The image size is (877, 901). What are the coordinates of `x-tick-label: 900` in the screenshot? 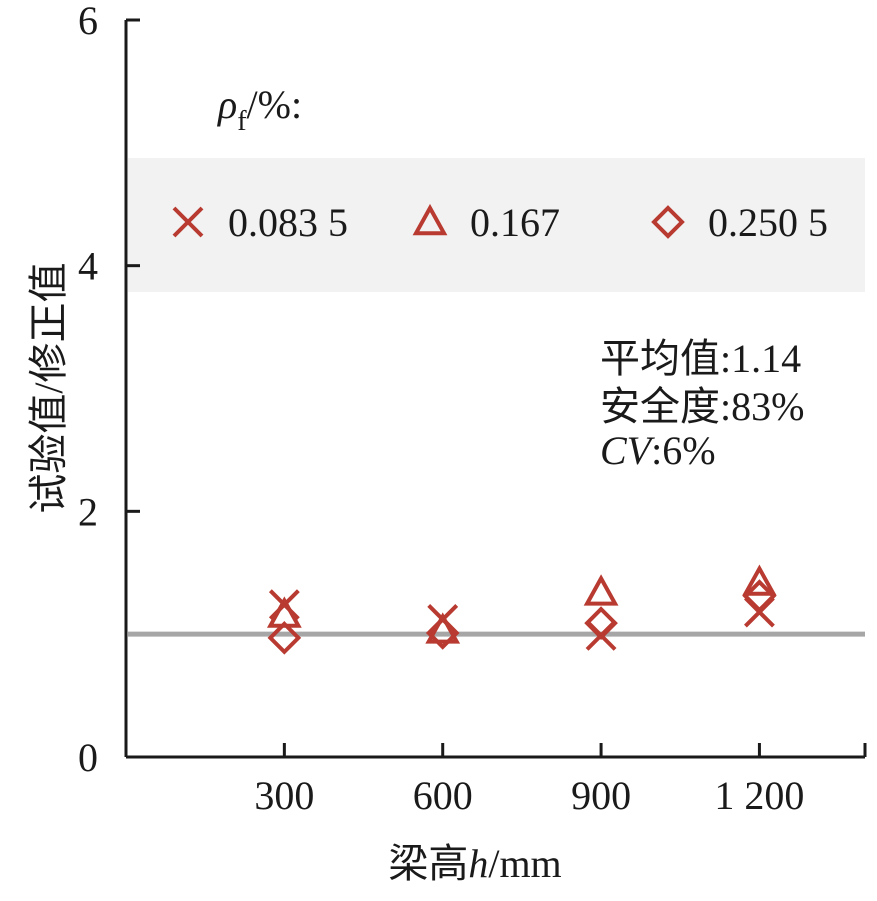 It's located at (601, 795).